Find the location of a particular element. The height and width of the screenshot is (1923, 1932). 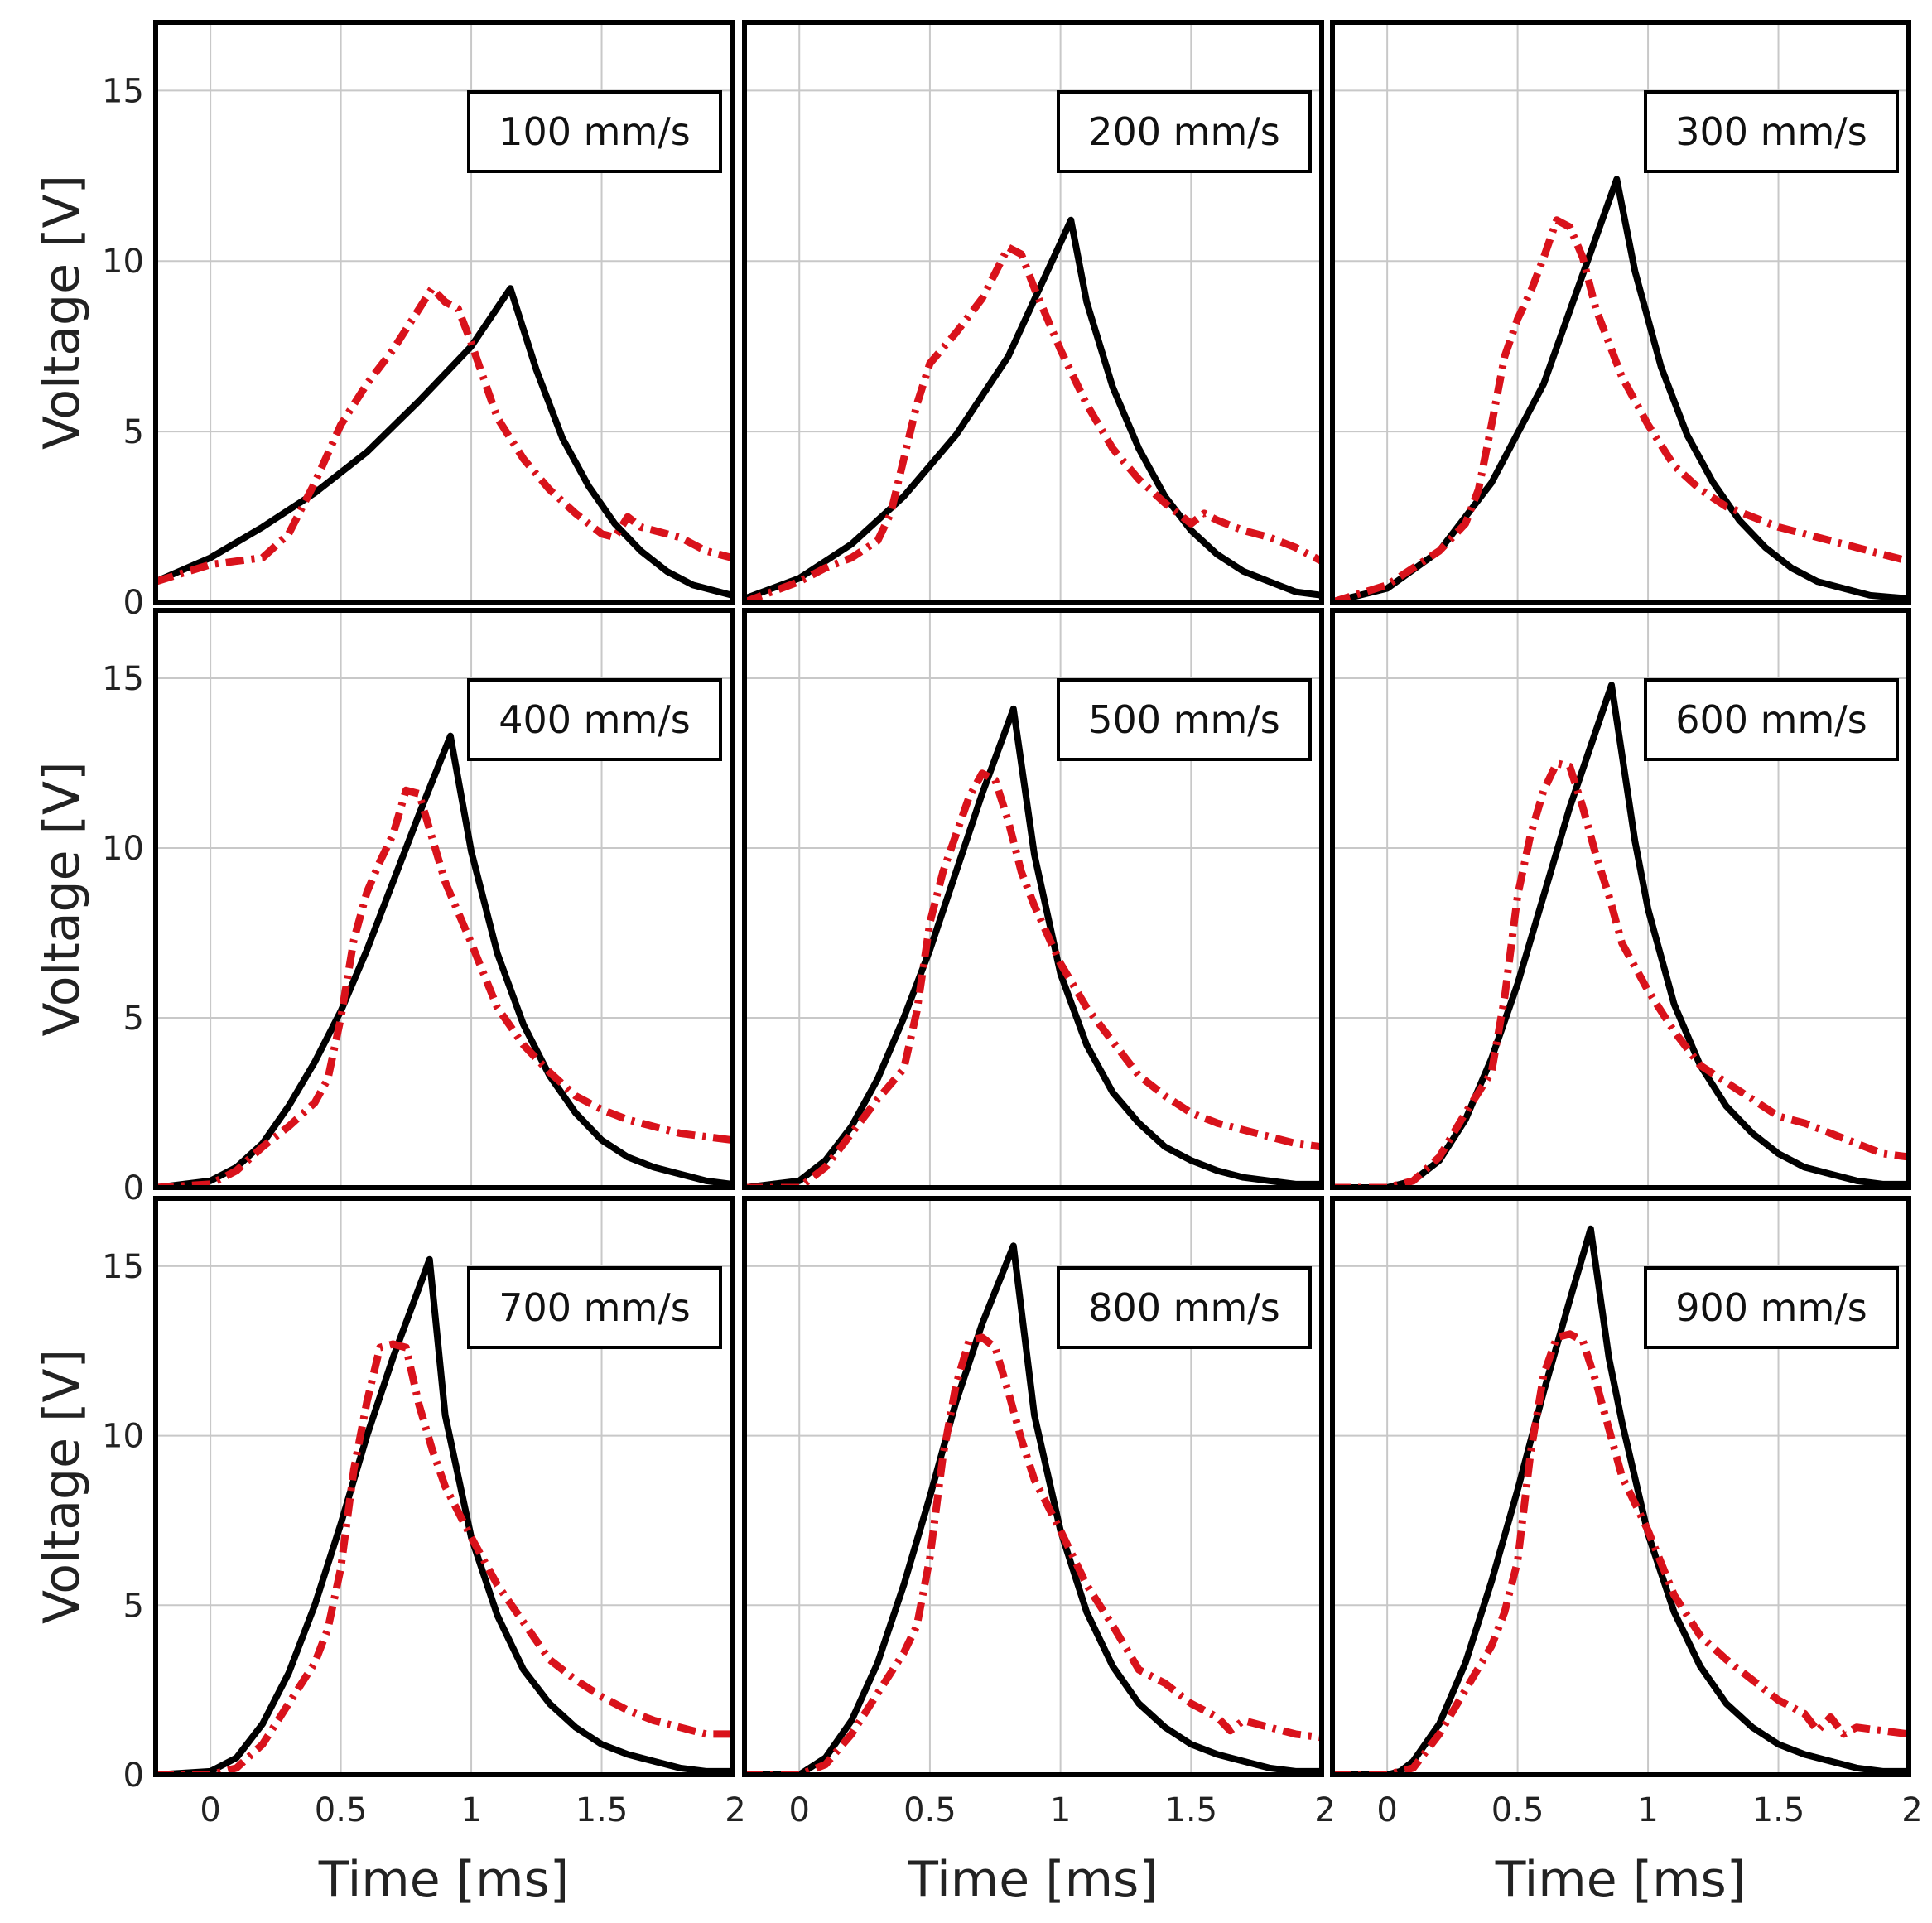

legend-label: 800 mm/s is located at coordinates (1184, 1307).